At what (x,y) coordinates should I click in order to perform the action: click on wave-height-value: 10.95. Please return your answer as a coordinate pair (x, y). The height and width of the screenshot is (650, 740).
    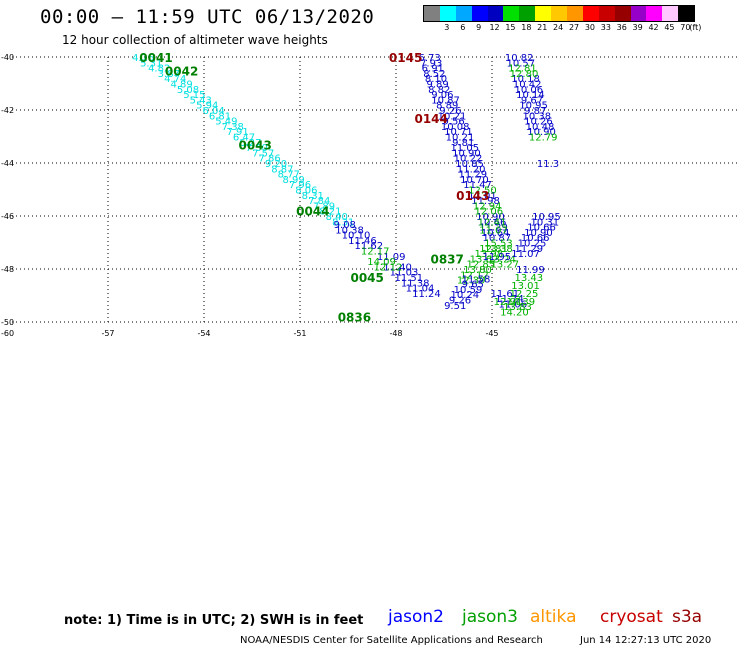
    Looking at the image, I should click on (533, 106).